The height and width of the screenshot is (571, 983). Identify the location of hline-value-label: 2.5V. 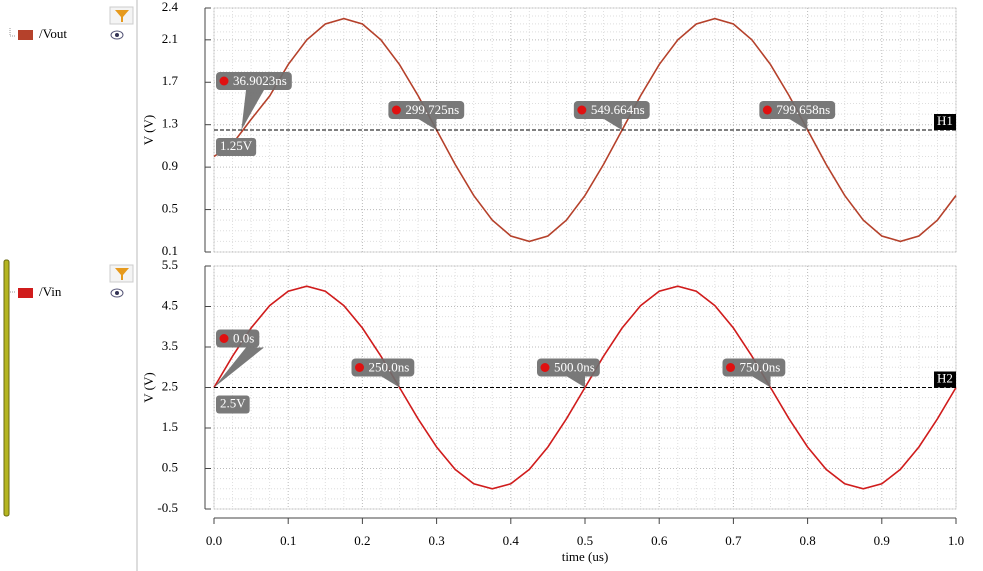
(233, 402).